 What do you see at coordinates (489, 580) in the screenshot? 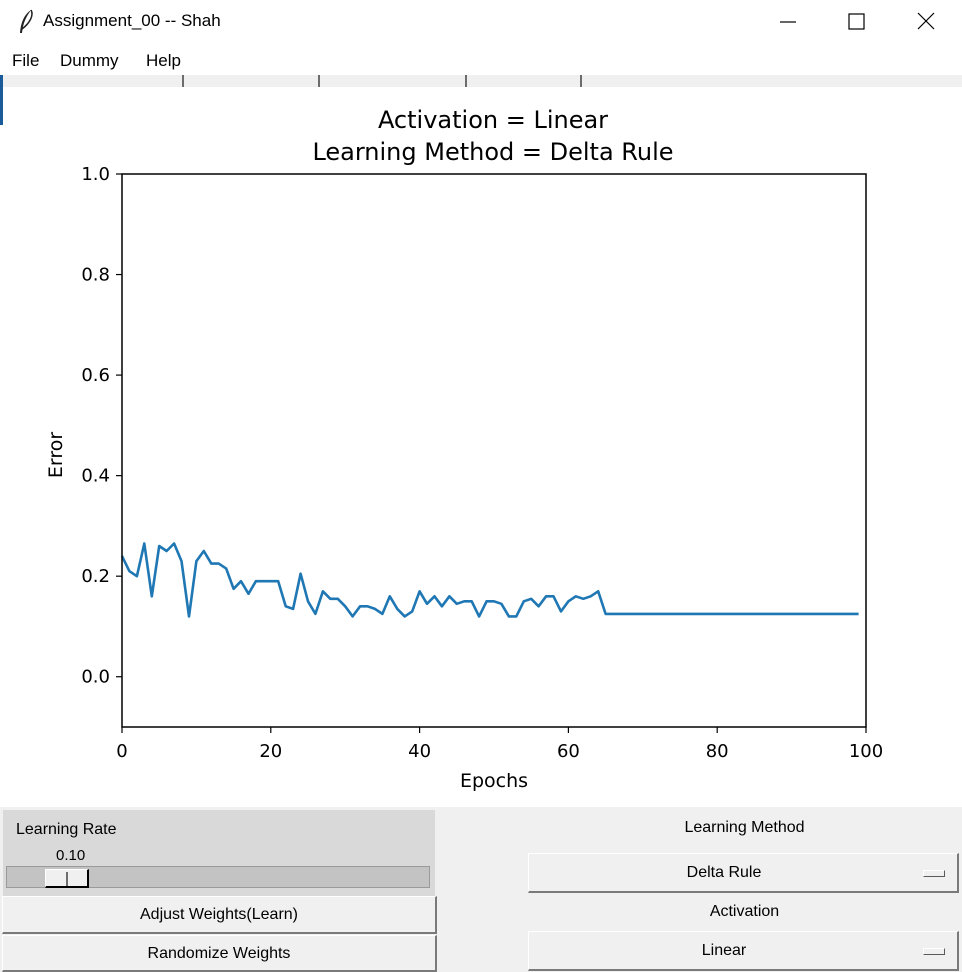
I see `error-series-line` at bounding box center [489, 580].